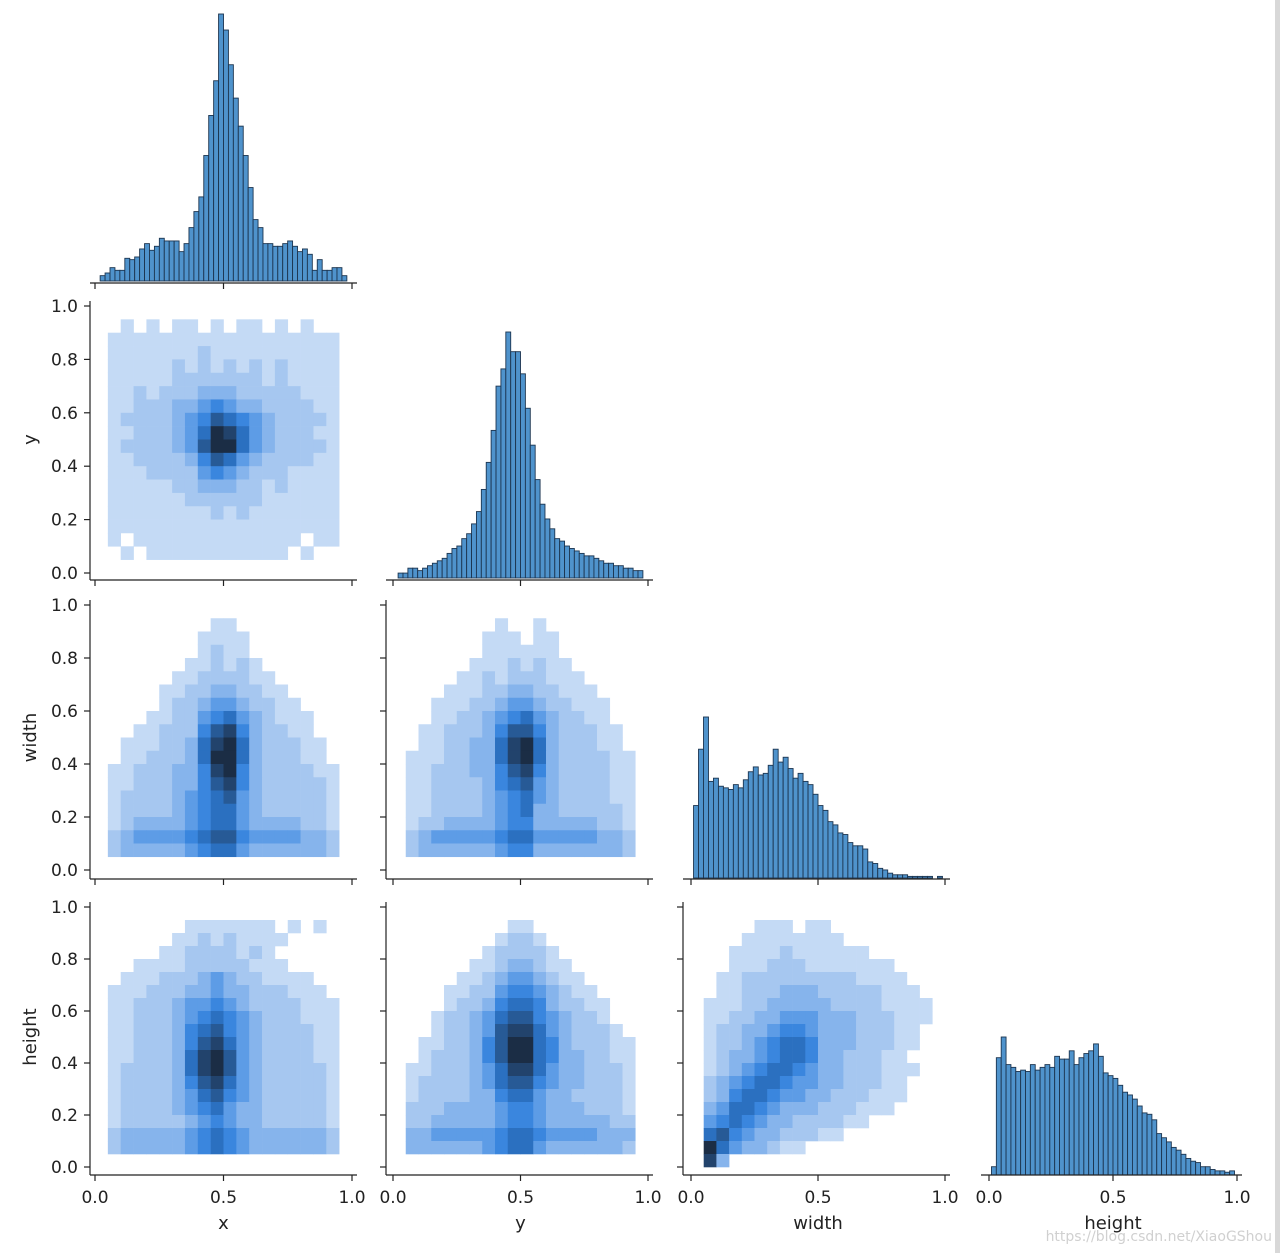 This screenshot has width=1280, height=1257. What do you see at coordinates (64, 307) in the screenshot?
I see `y-tick-label: 1.0` at bounding box center [64, 307].